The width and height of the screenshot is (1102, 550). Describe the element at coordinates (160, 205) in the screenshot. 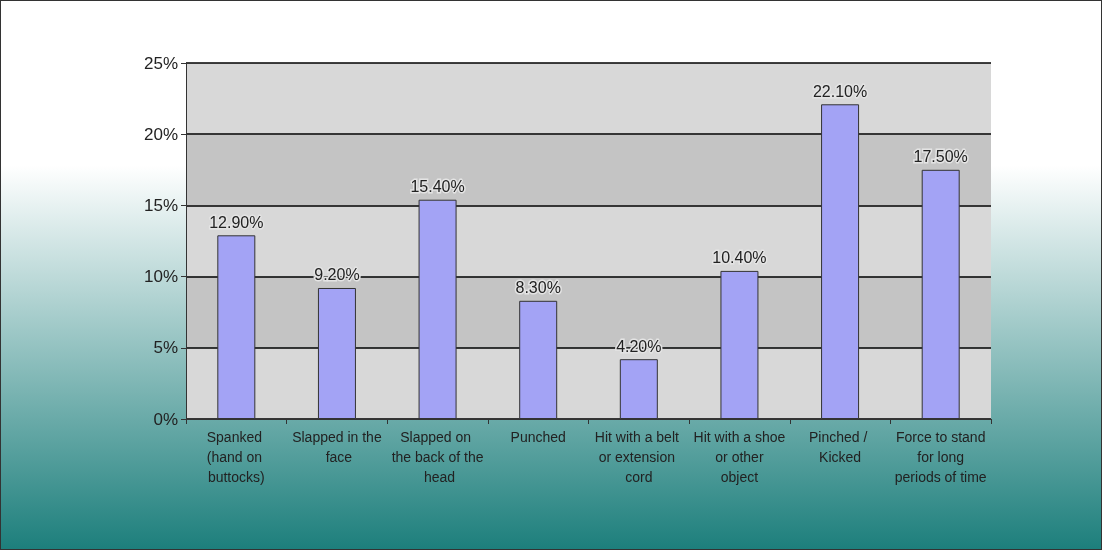

I see `y-tick-label: 15%` at that location.